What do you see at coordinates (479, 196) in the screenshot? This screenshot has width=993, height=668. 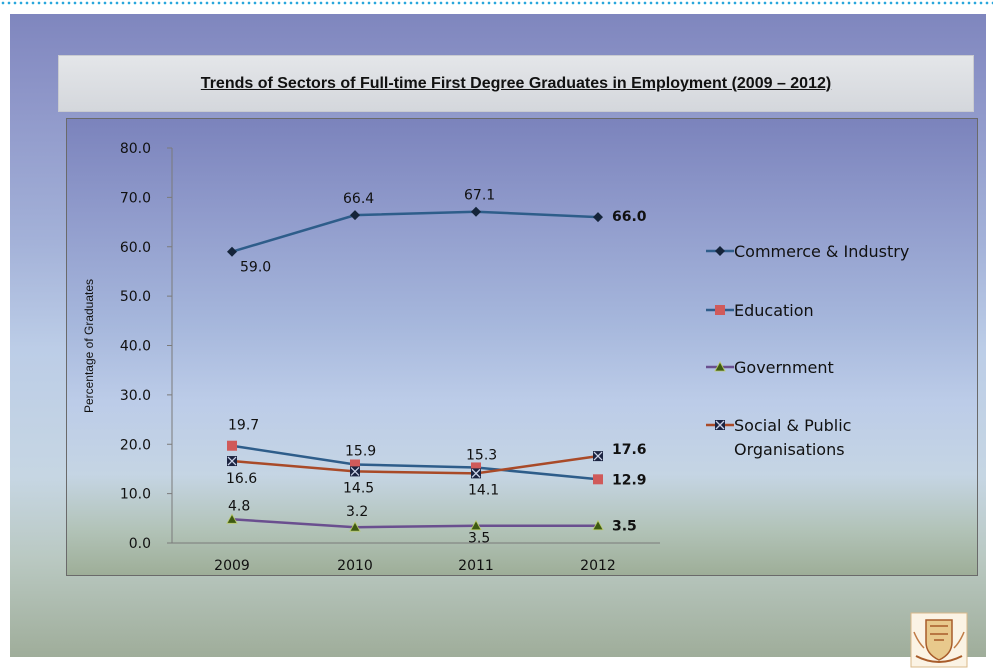 I see `data-label: 67.1` at bounding box center [479, 196].